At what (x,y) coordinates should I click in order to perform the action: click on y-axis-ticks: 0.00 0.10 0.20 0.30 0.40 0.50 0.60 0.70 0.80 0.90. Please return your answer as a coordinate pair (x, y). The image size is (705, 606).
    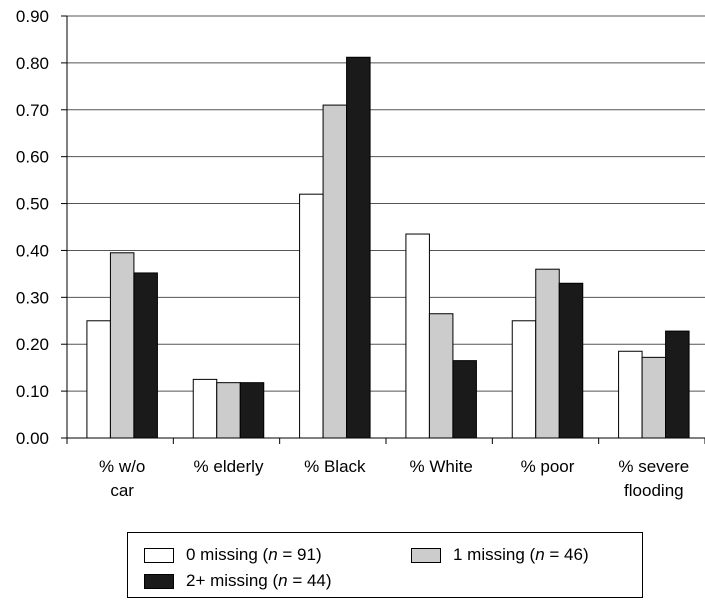
    Looking at the image, I should click on (41, 227).